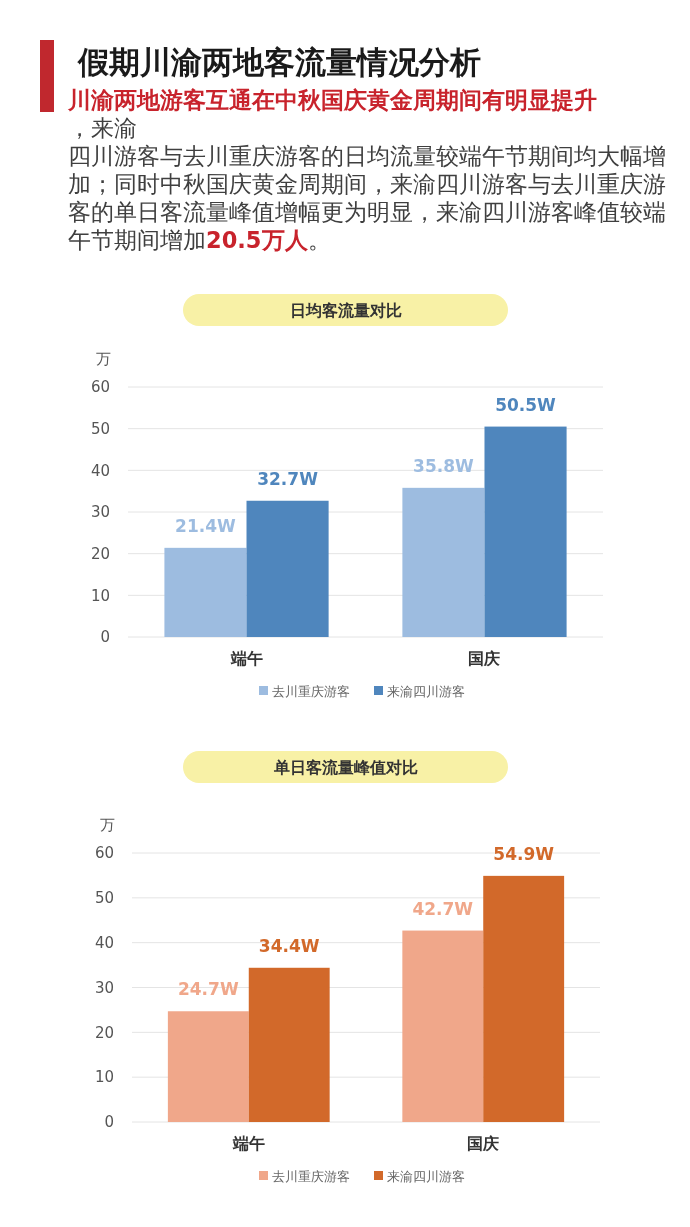 This screenshot has height=1227, width=690. I want to click on text: 午节期间增加, so click(137, 240).